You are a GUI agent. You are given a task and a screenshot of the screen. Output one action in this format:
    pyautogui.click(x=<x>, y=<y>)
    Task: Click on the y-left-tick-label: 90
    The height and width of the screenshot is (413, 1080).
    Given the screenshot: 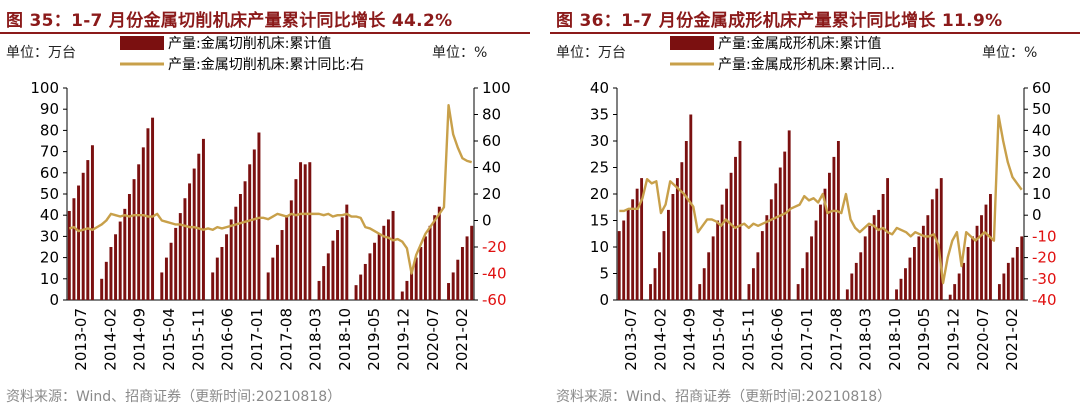 What is the action you would take?
    pyautogui.click(x=49, y=109)
    